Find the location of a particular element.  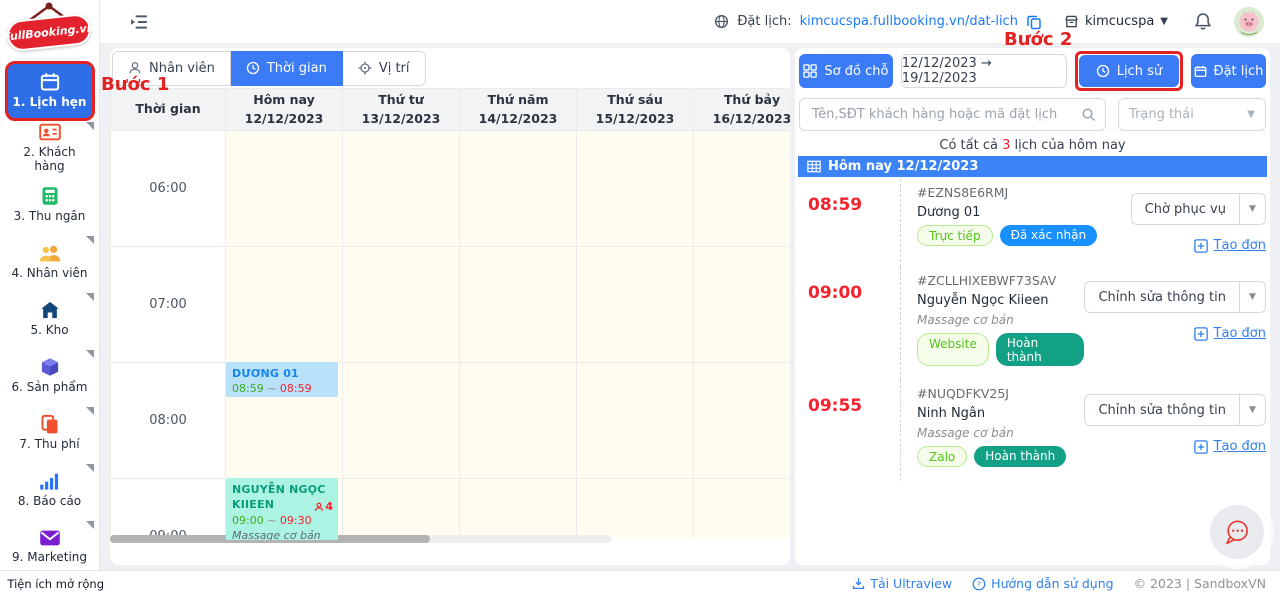

sidebar-item-thu-phi: 7. Thu phí is located at coordinates (50, 432).